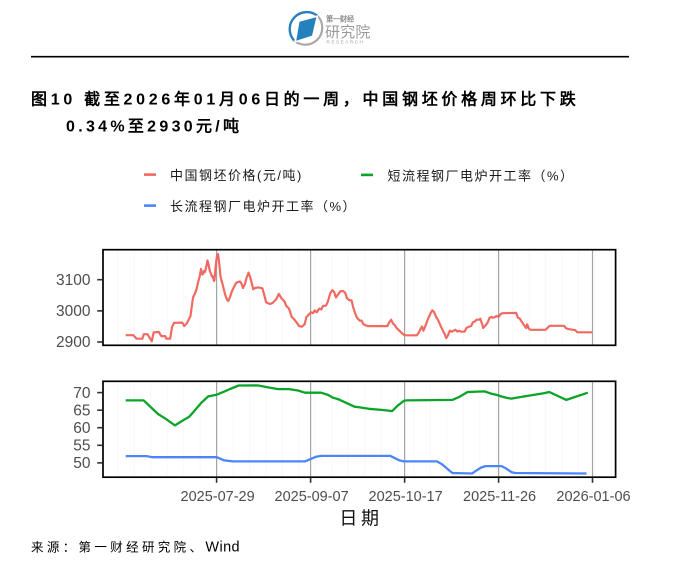  Describe the element at coordinates (340, 19) in the screenshot. I see `svg-text: 第一财经` at that location.